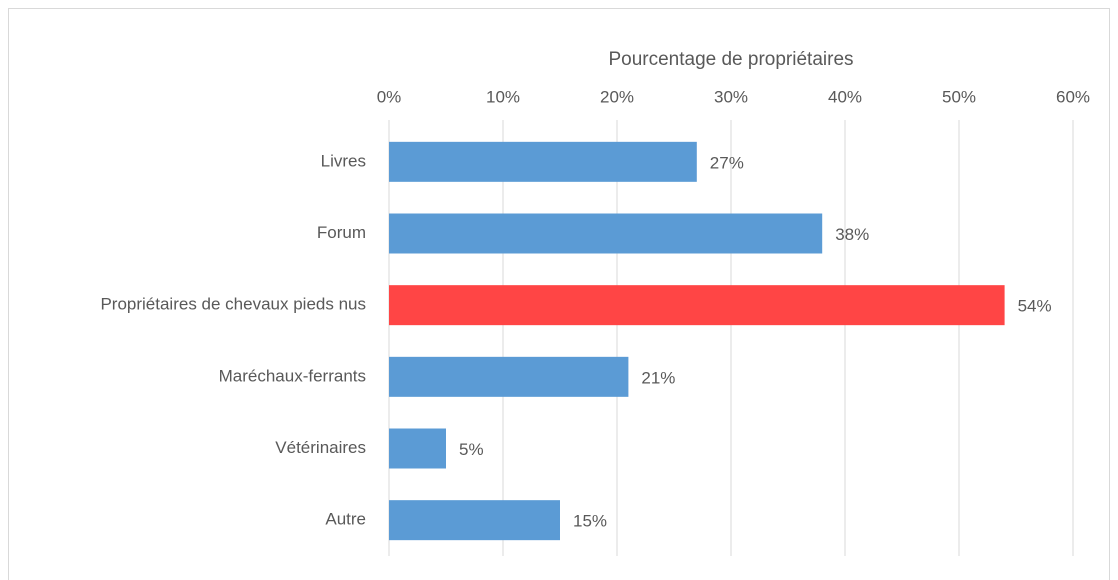 This screenshot has width=1118, height=580. Describe the element at coordinates (727, 162) in the screenshot. I see `value-label: 27%` at that location.